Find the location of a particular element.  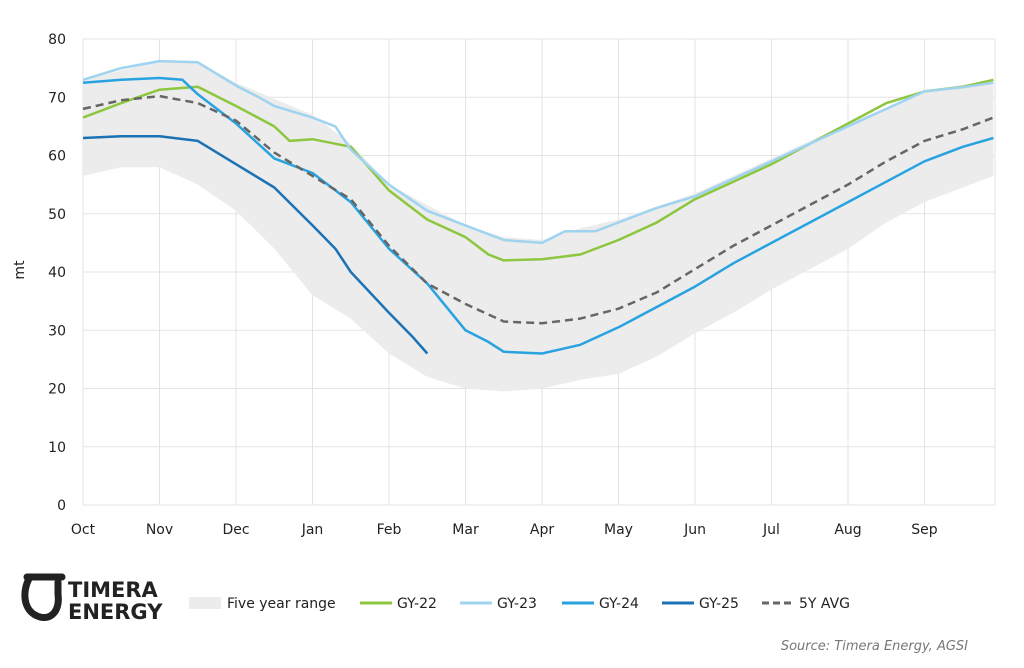

x-tick-label: Nov is located at coordinates (159, 530).